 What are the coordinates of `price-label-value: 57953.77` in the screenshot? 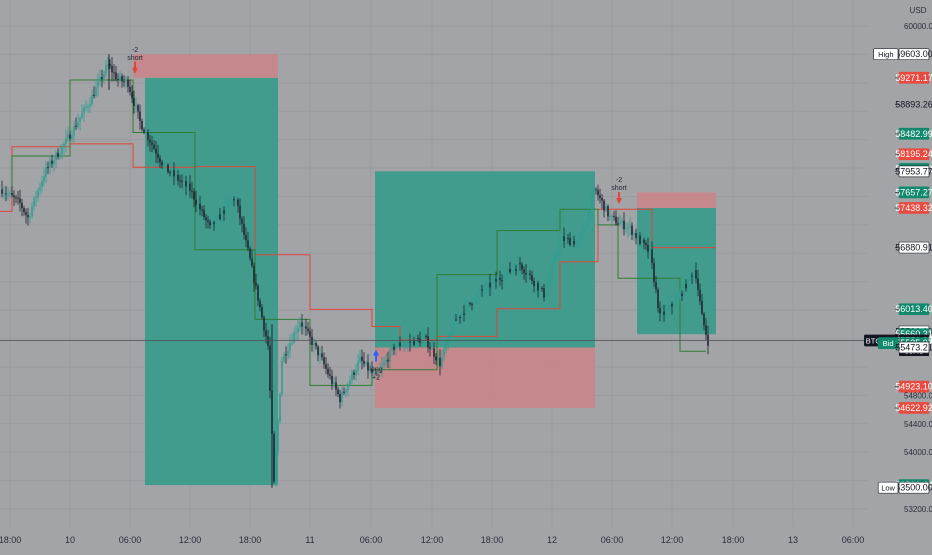 It's located at (913, 171).